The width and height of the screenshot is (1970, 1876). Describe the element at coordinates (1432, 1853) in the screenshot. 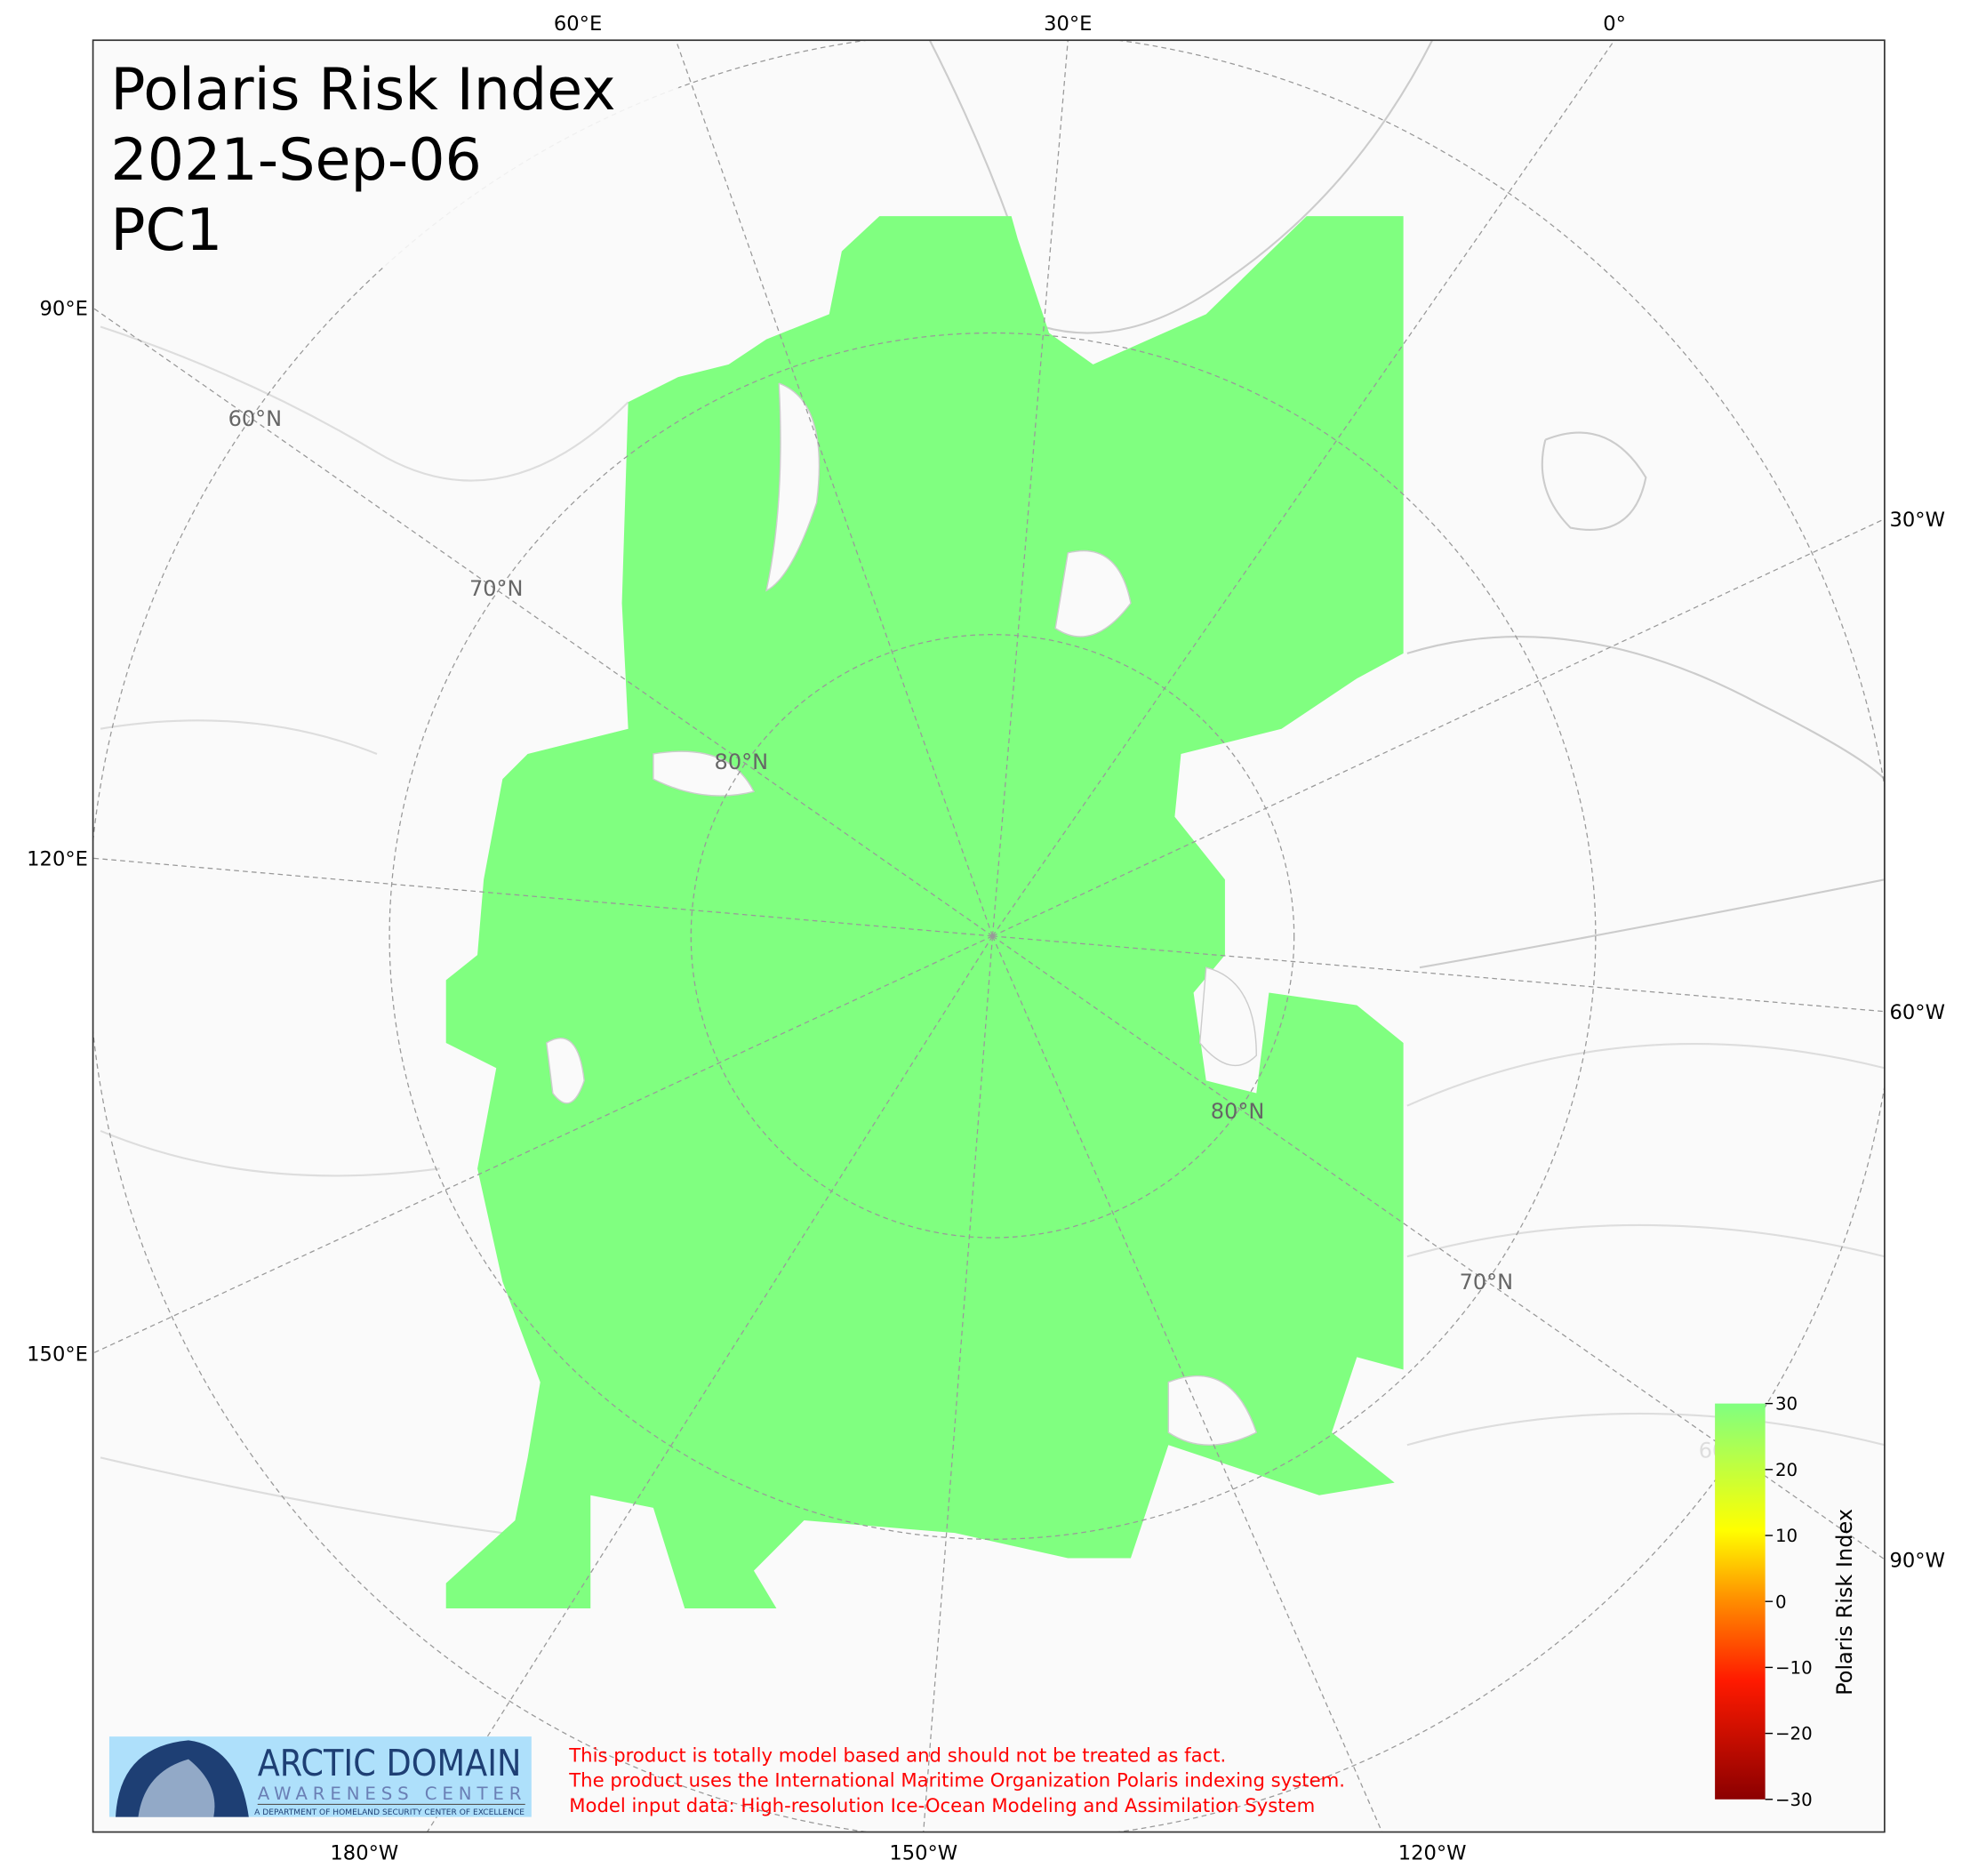

I see `lon-label-bottom-2: 120°W` at that location.